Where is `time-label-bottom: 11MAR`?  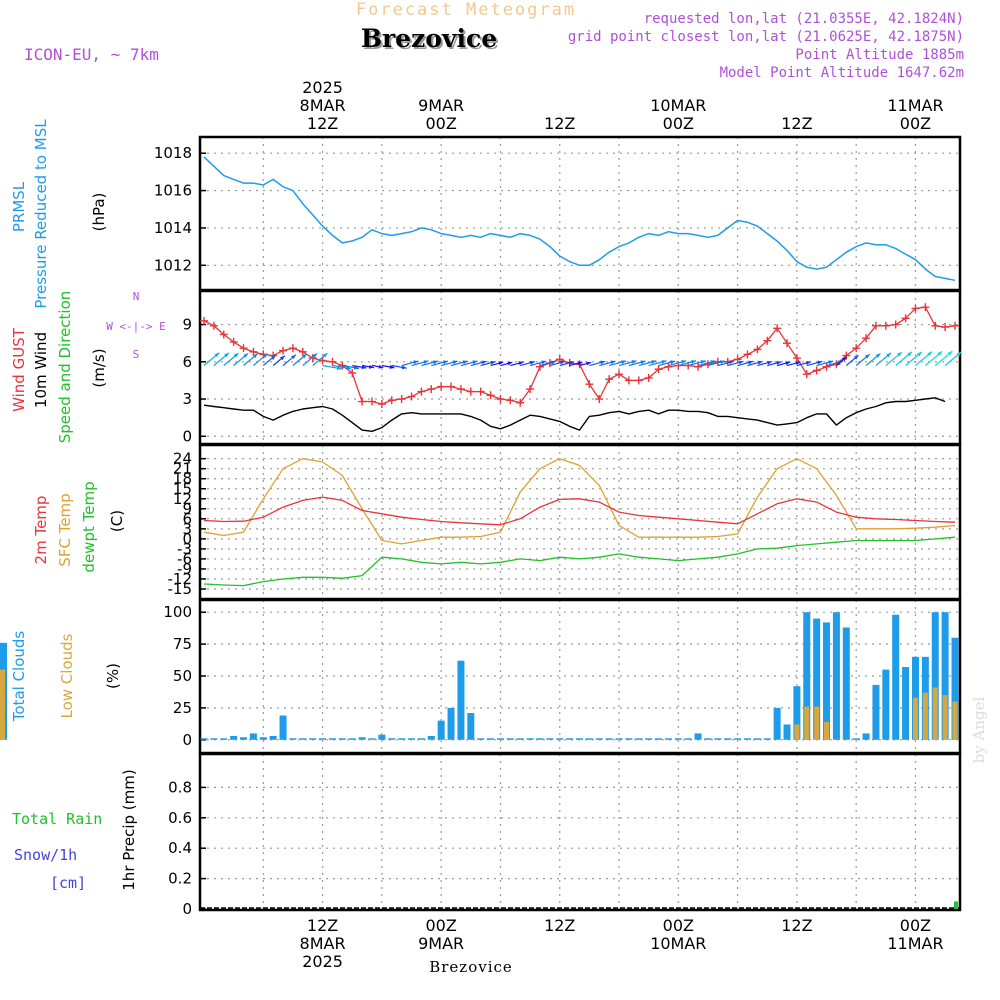
time-label-bottom: 11MAR is located at coordinates (915, 943).